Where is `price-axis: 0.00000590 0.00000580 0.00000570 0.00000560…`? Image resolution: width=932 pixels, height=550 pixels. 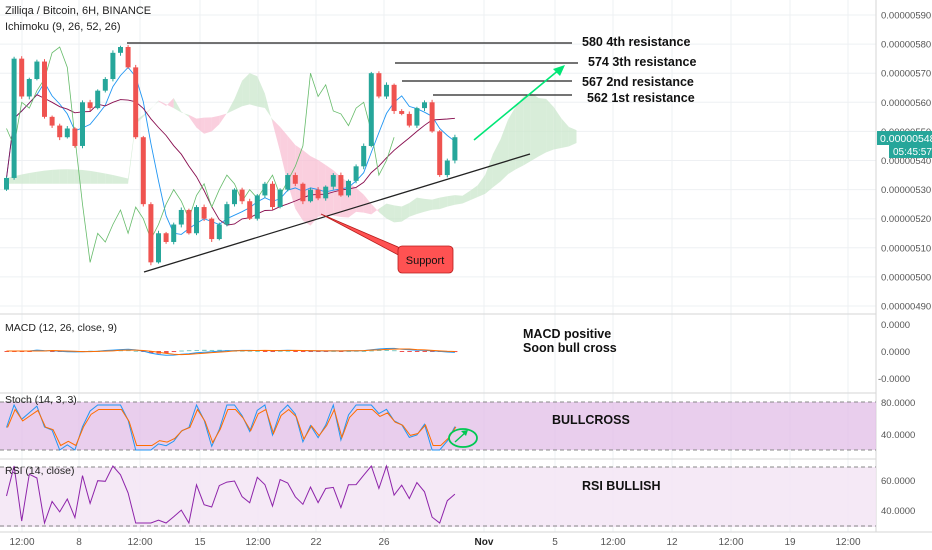 price-axis: 0.00000590 0.00000580 0.00000570 0.00000560… is located at coordinates (906, 162).